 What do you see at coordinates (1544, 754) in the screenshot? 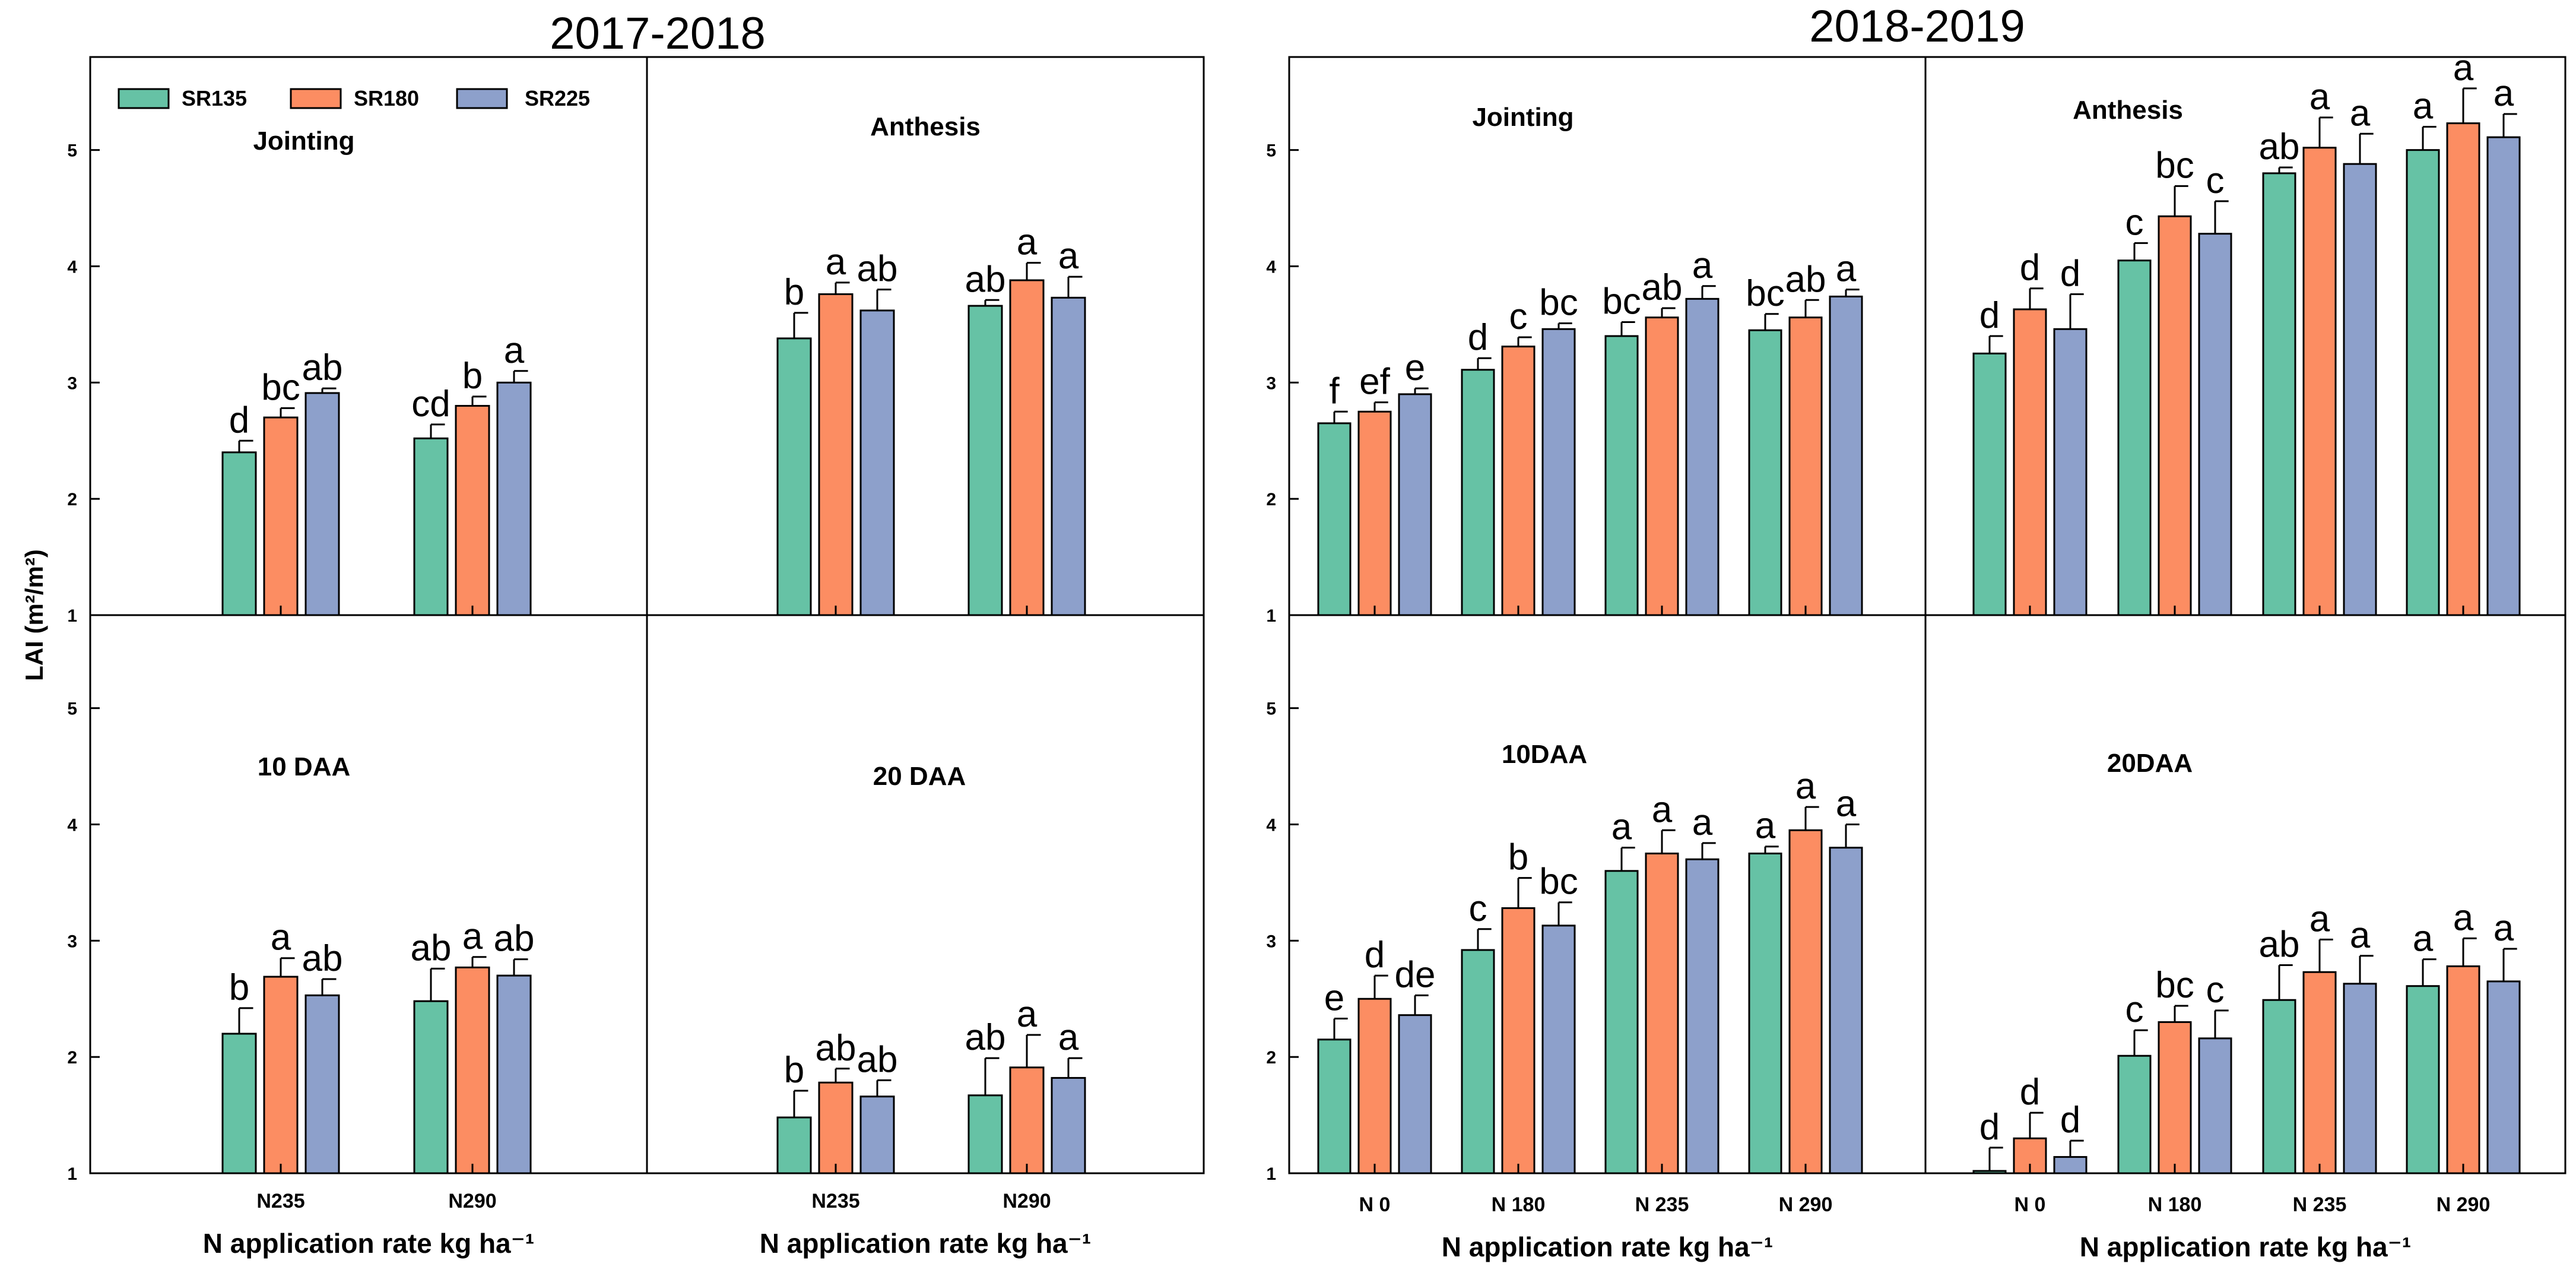
I see `panel-title: 10DAA` at bounding box center [1544, 754].